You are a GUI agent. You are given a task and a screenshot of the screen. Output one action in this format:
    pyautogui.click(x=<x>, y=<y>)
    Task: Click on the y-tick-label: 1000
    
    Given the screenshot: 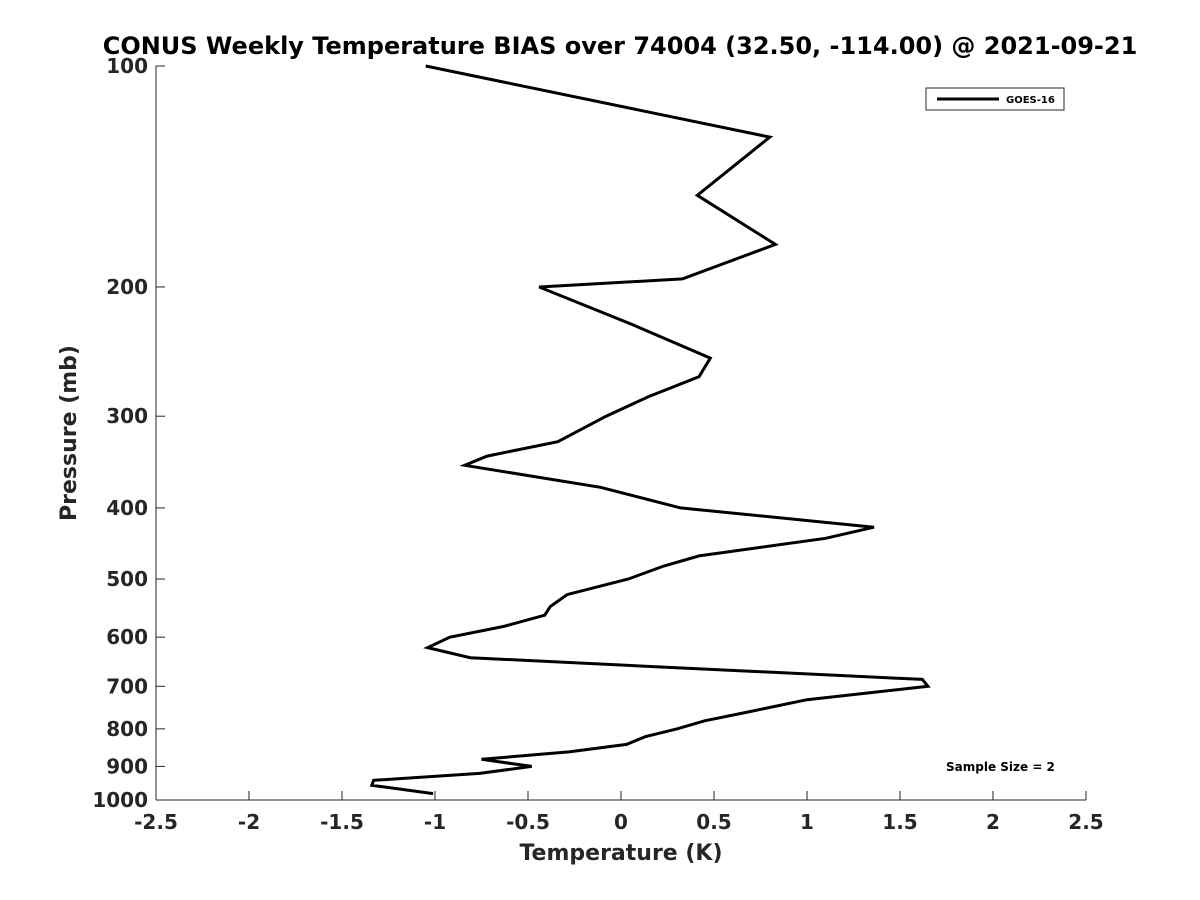 What is the action you would take?
    pyautogui.click(x=120, y=800)
    